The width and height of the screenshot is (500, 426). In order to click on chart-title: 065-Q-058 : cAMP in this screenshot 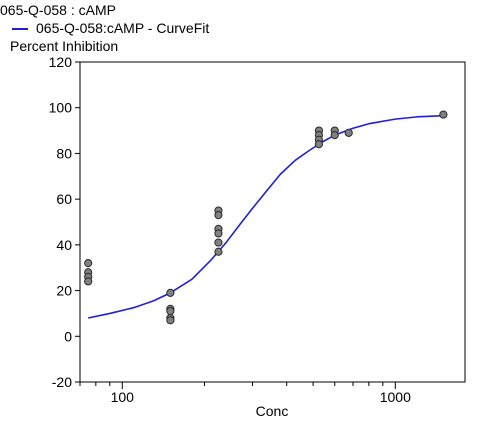, I will do `click(58, 10)`.